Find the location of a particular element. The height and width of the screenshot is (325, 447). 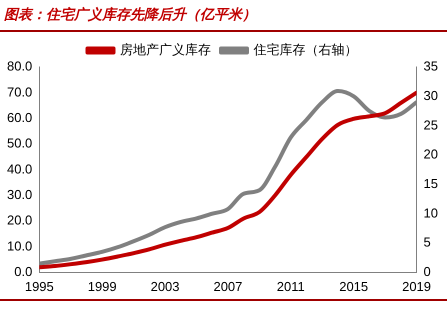

x-tick-label: 2007 is located at coordinates (227, 286).